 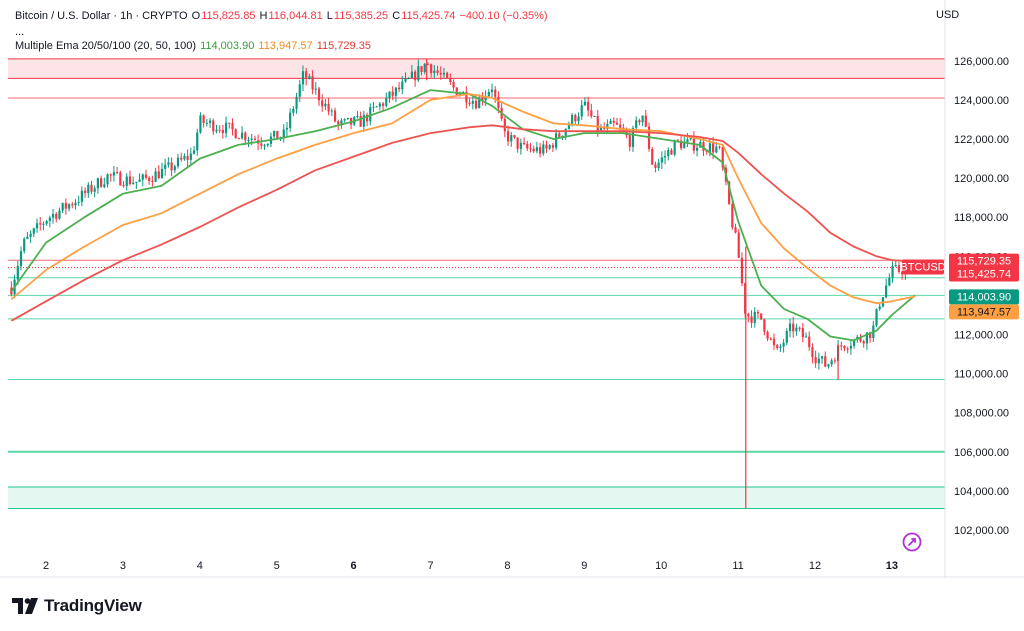 I want to click on tradingview-logo: TradingView, so click(x=77, y=606).